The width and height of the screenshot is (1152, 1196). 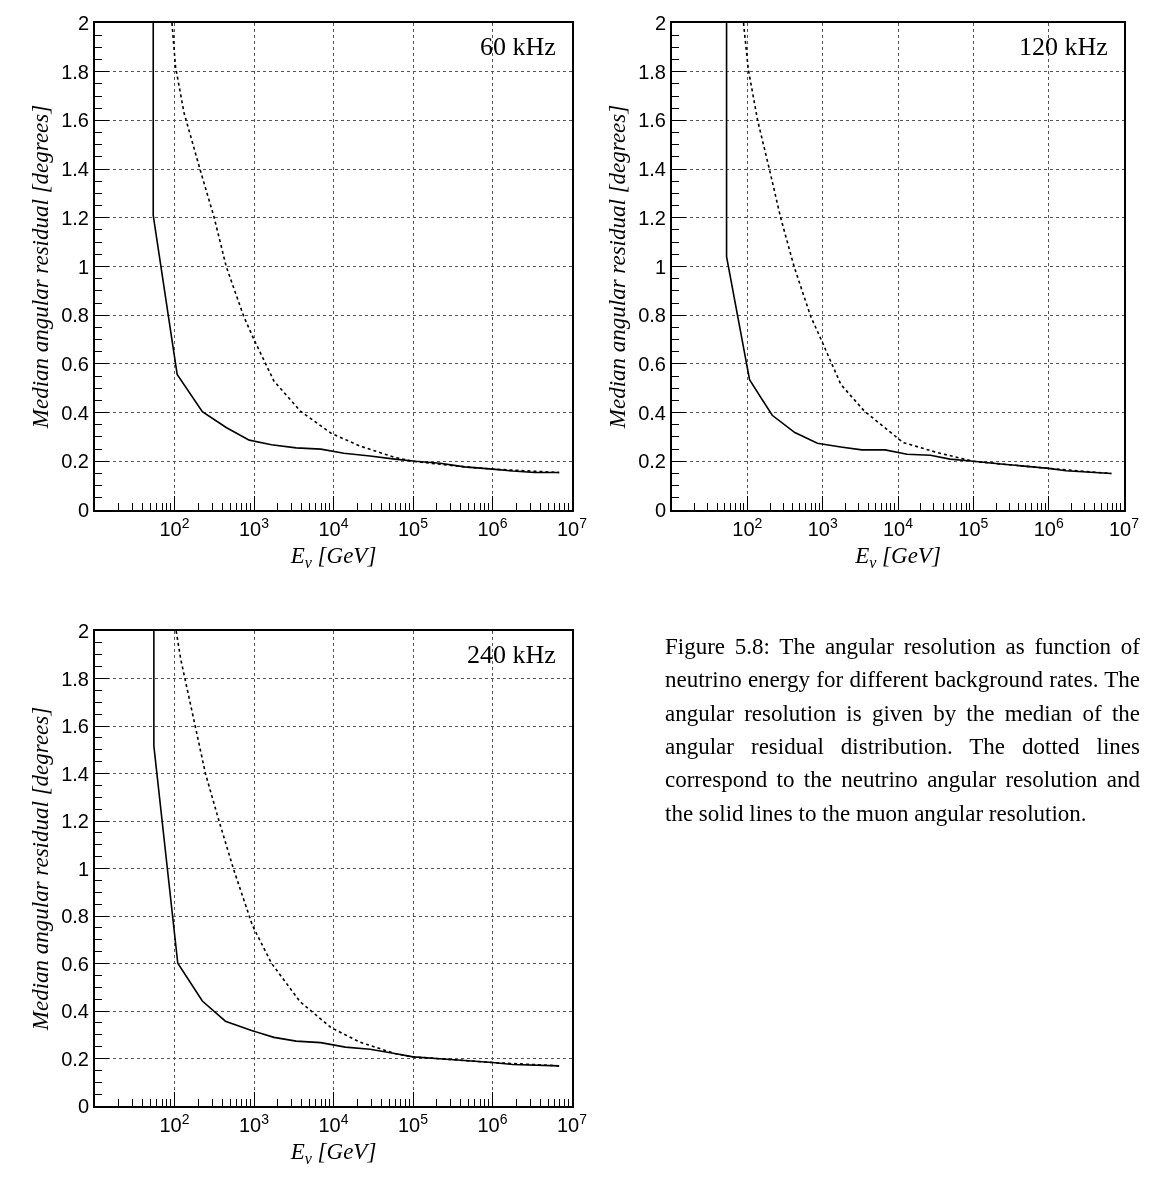 I want to click on caption: Figure 5.8: The angular resolution as function of neutrino energy for different background rates. The angular resolution is given by the median of the angular residual distribution. The dotted lines correspond to the neutrino angular resolution and the solid lines to the muon angular resolution., so click(x=902, y=730).